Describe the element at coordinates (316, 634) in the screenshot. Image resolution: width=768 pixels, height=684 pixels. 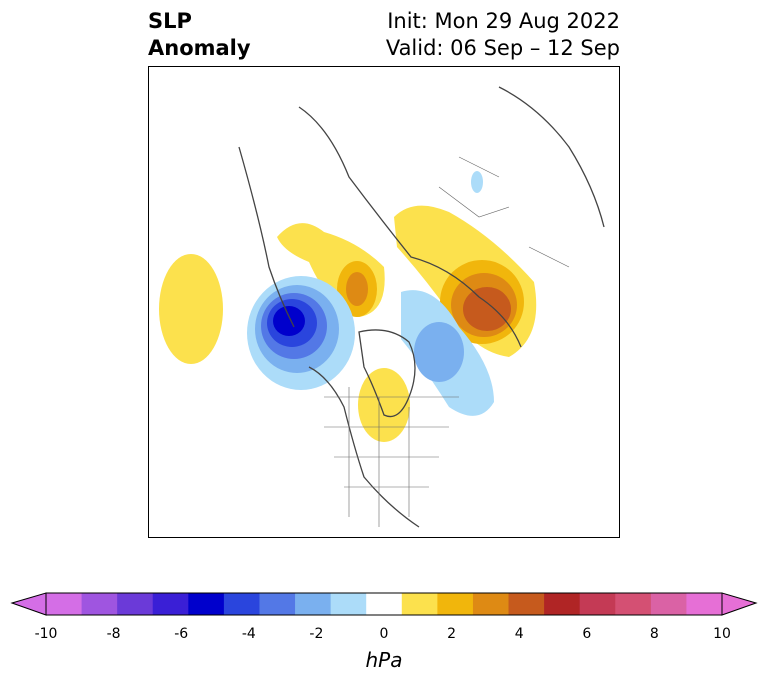
I see `colorbar-tick-label: -2` at that location.